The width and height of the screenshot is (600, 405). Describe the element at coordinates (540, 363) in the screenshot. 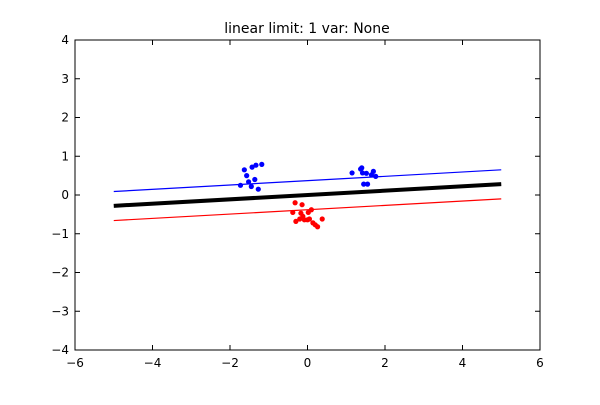

I see `x-tick-label-6: 6` at that location.